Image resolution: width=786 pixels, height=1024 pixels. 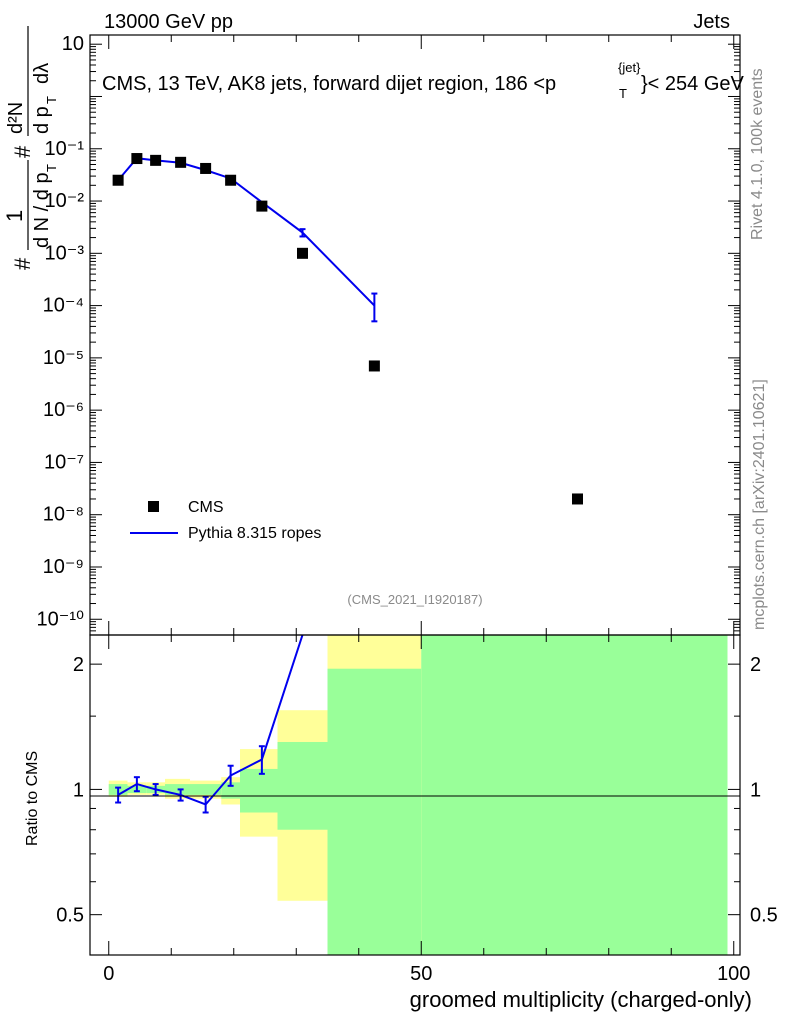 What do you see at coordinates (64, 462) in the screenshot?
I see `y-tick-label: 10⁻⁷` at bounding box center [64, 462].